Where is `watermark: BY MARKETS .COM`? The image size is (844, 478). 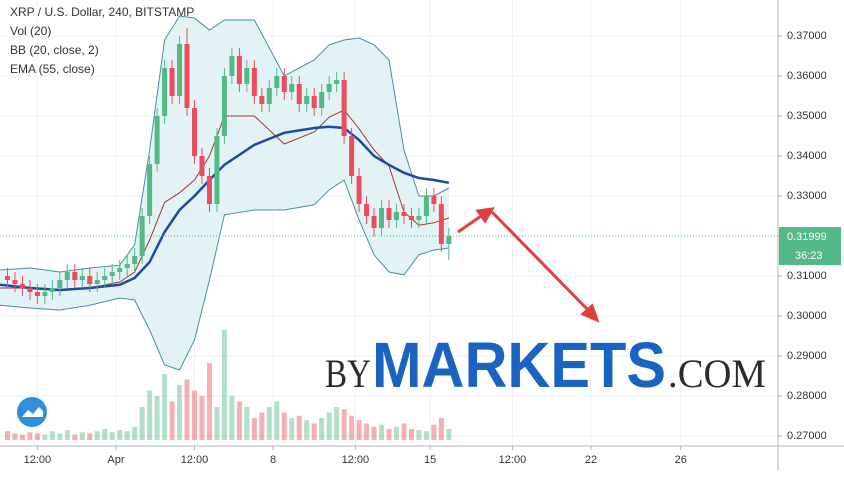
watermark: BY MARKETS .COM is located at coordinates (545, 365).